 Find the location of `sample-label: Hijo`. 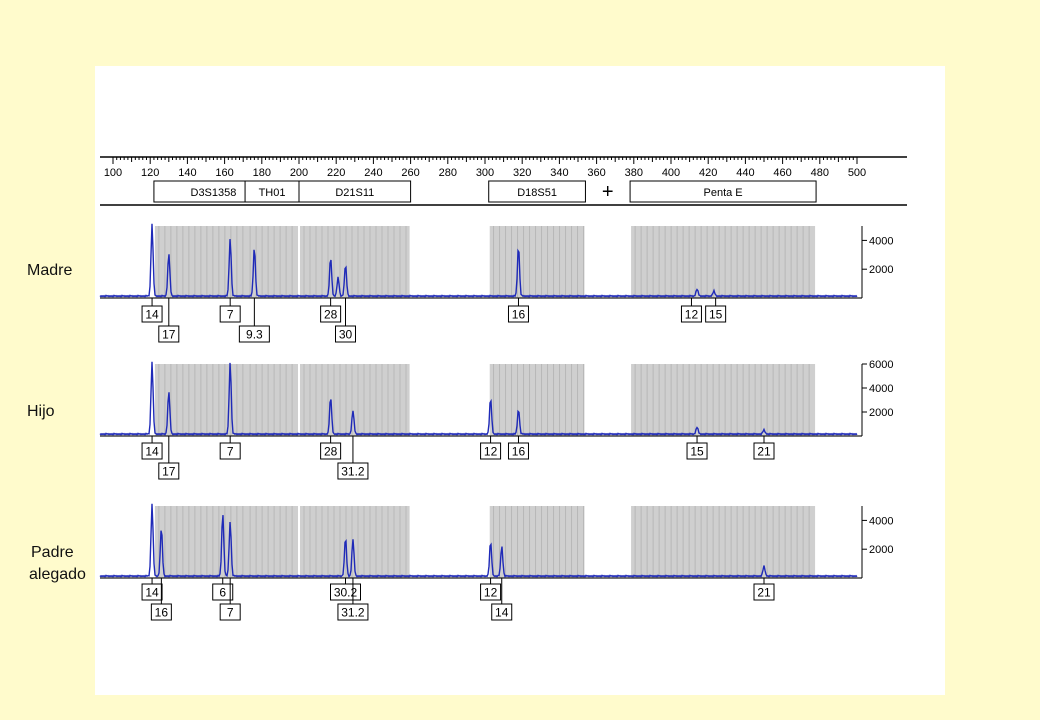

sample-label: Hijo is located at coordinates (41, 411).